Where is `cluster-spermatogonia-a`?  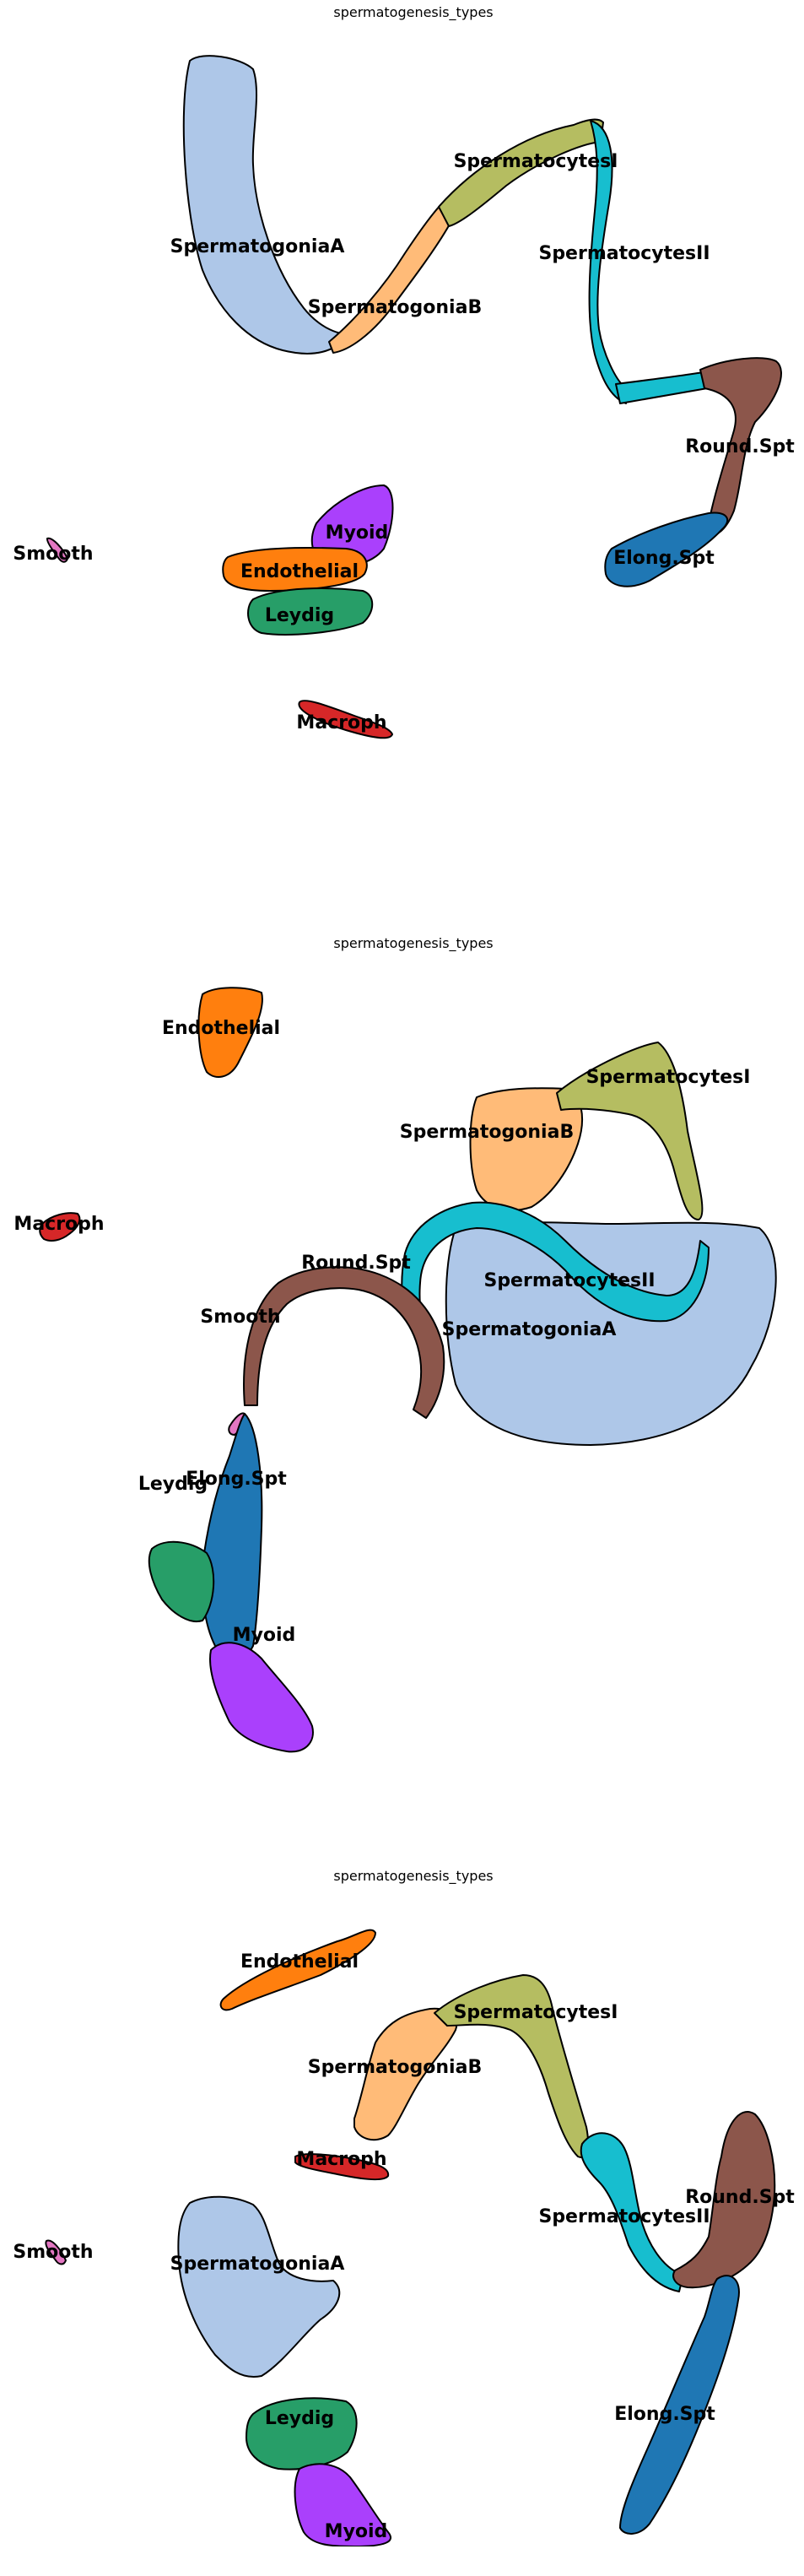
cluster-spermatogonia-a is located at coordinates (259, 2286).